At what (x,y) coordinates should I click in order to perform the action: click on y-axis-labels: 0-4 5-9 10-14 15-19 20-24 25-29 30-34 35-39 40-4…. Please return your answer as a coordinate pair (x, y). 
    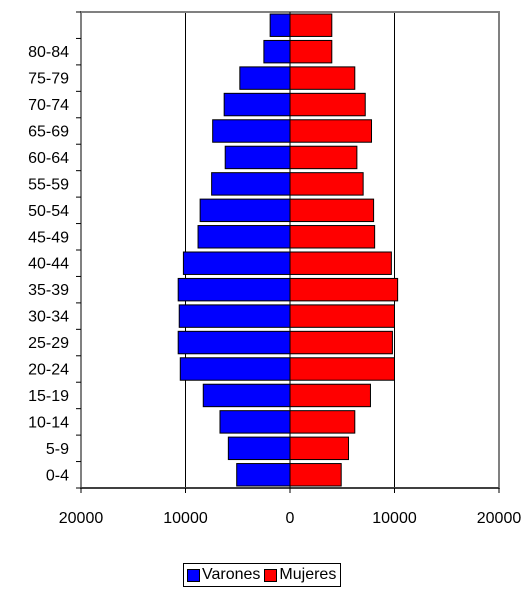
    Looking at the image, I should click on (48, 264).